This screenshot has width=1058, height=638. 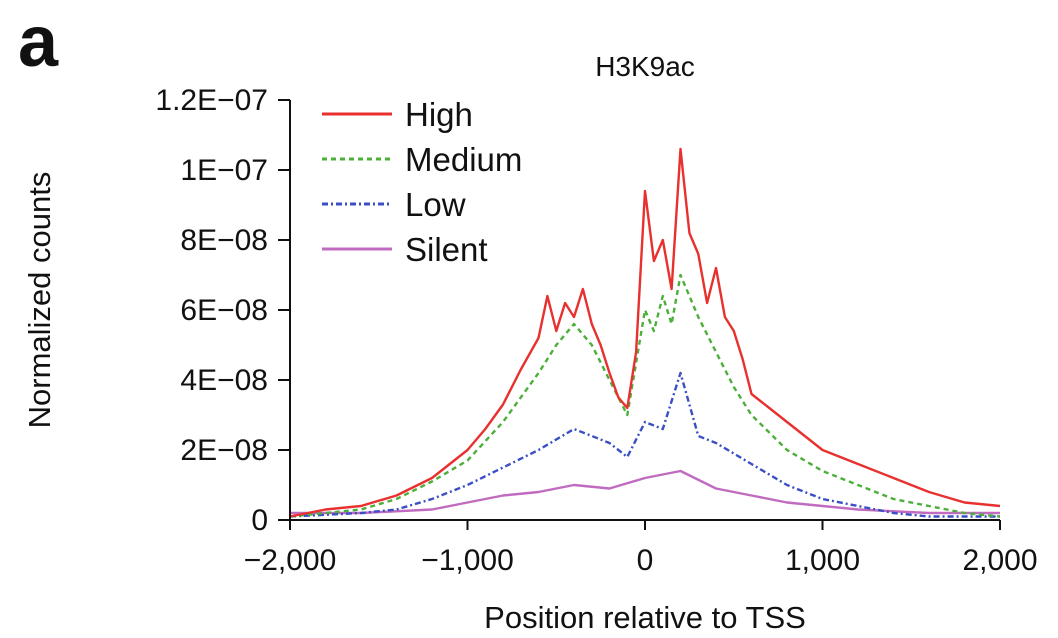 I want to click on legend-label-medium: Medium, so click(x=463, y=159).